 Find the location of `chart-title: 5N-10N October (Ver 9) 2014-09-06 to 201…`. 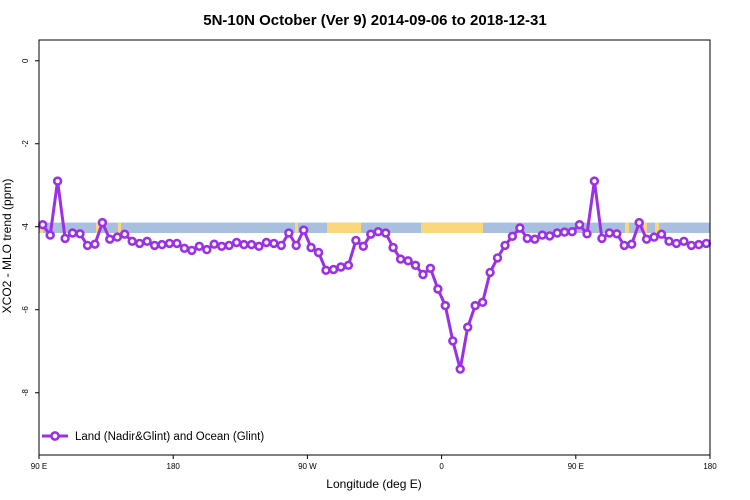

chart-title: 5N-10N October (Ver 9) 2014-09-06 to 201… is located at coordinates (375, 20).